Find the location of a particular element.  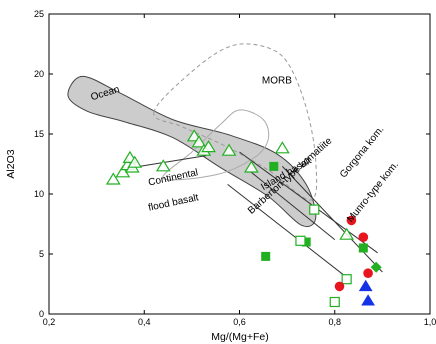

y-tick-label-1: 5 is located at coordinates (41, 254).